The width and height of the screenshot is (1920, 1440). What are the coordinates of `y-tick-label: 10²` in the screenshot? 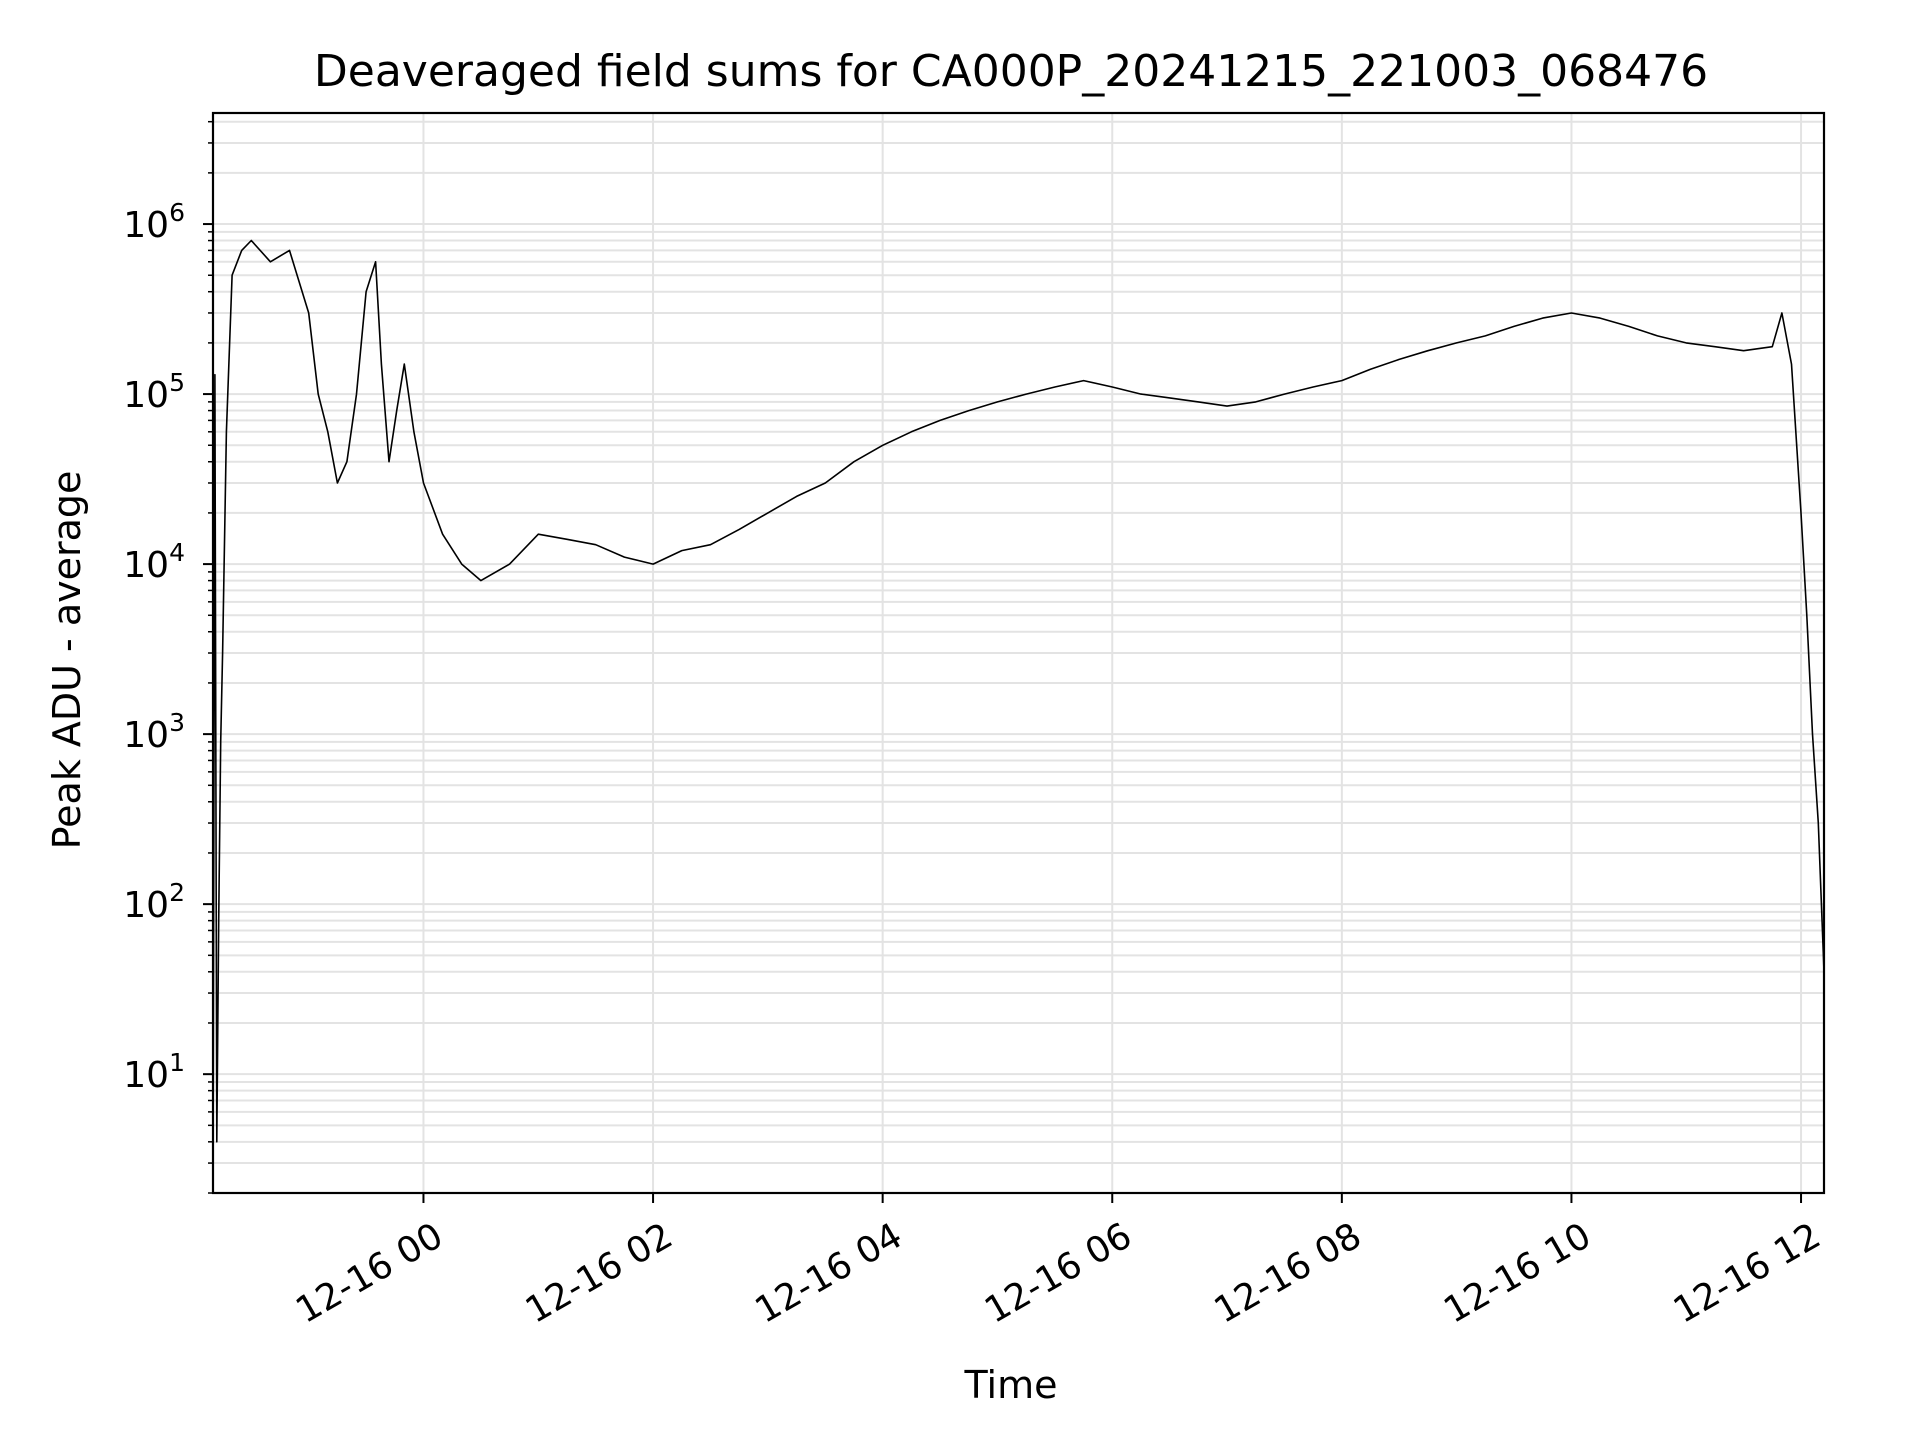 It's located at (154, 902).